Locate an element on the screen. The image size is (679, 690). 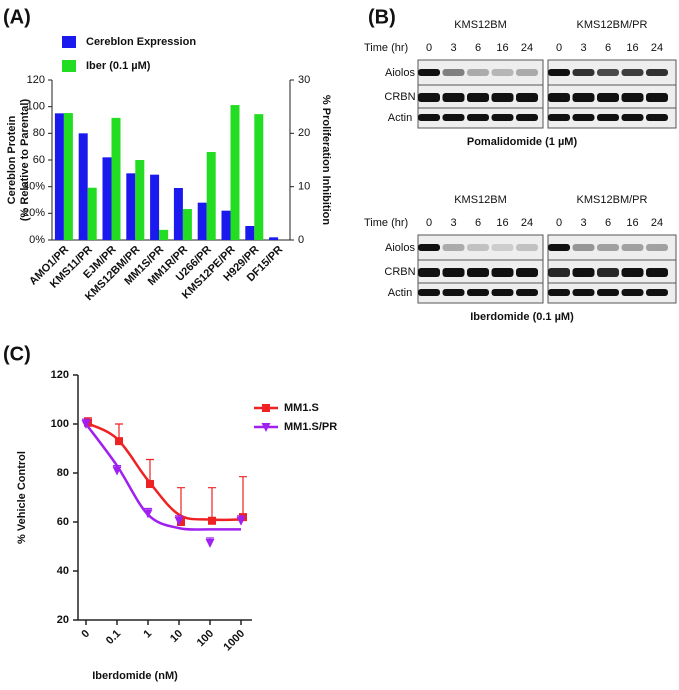
time-point: 16 is located at coordinates (502, 48).